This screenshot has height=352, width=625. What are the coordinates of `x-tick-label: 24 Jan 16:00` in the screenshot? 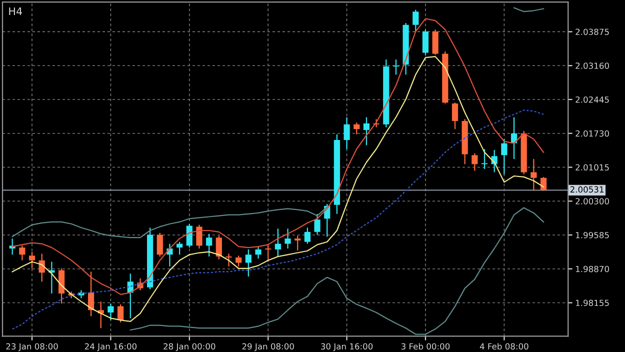 It's located at (110, 347).